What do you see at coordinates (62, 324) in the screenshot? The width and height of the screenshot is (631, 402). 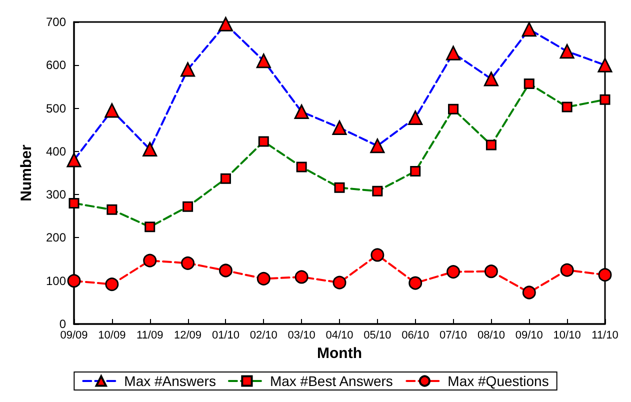 I see `y-tick-label: 0` at bounding box center [62, 324].